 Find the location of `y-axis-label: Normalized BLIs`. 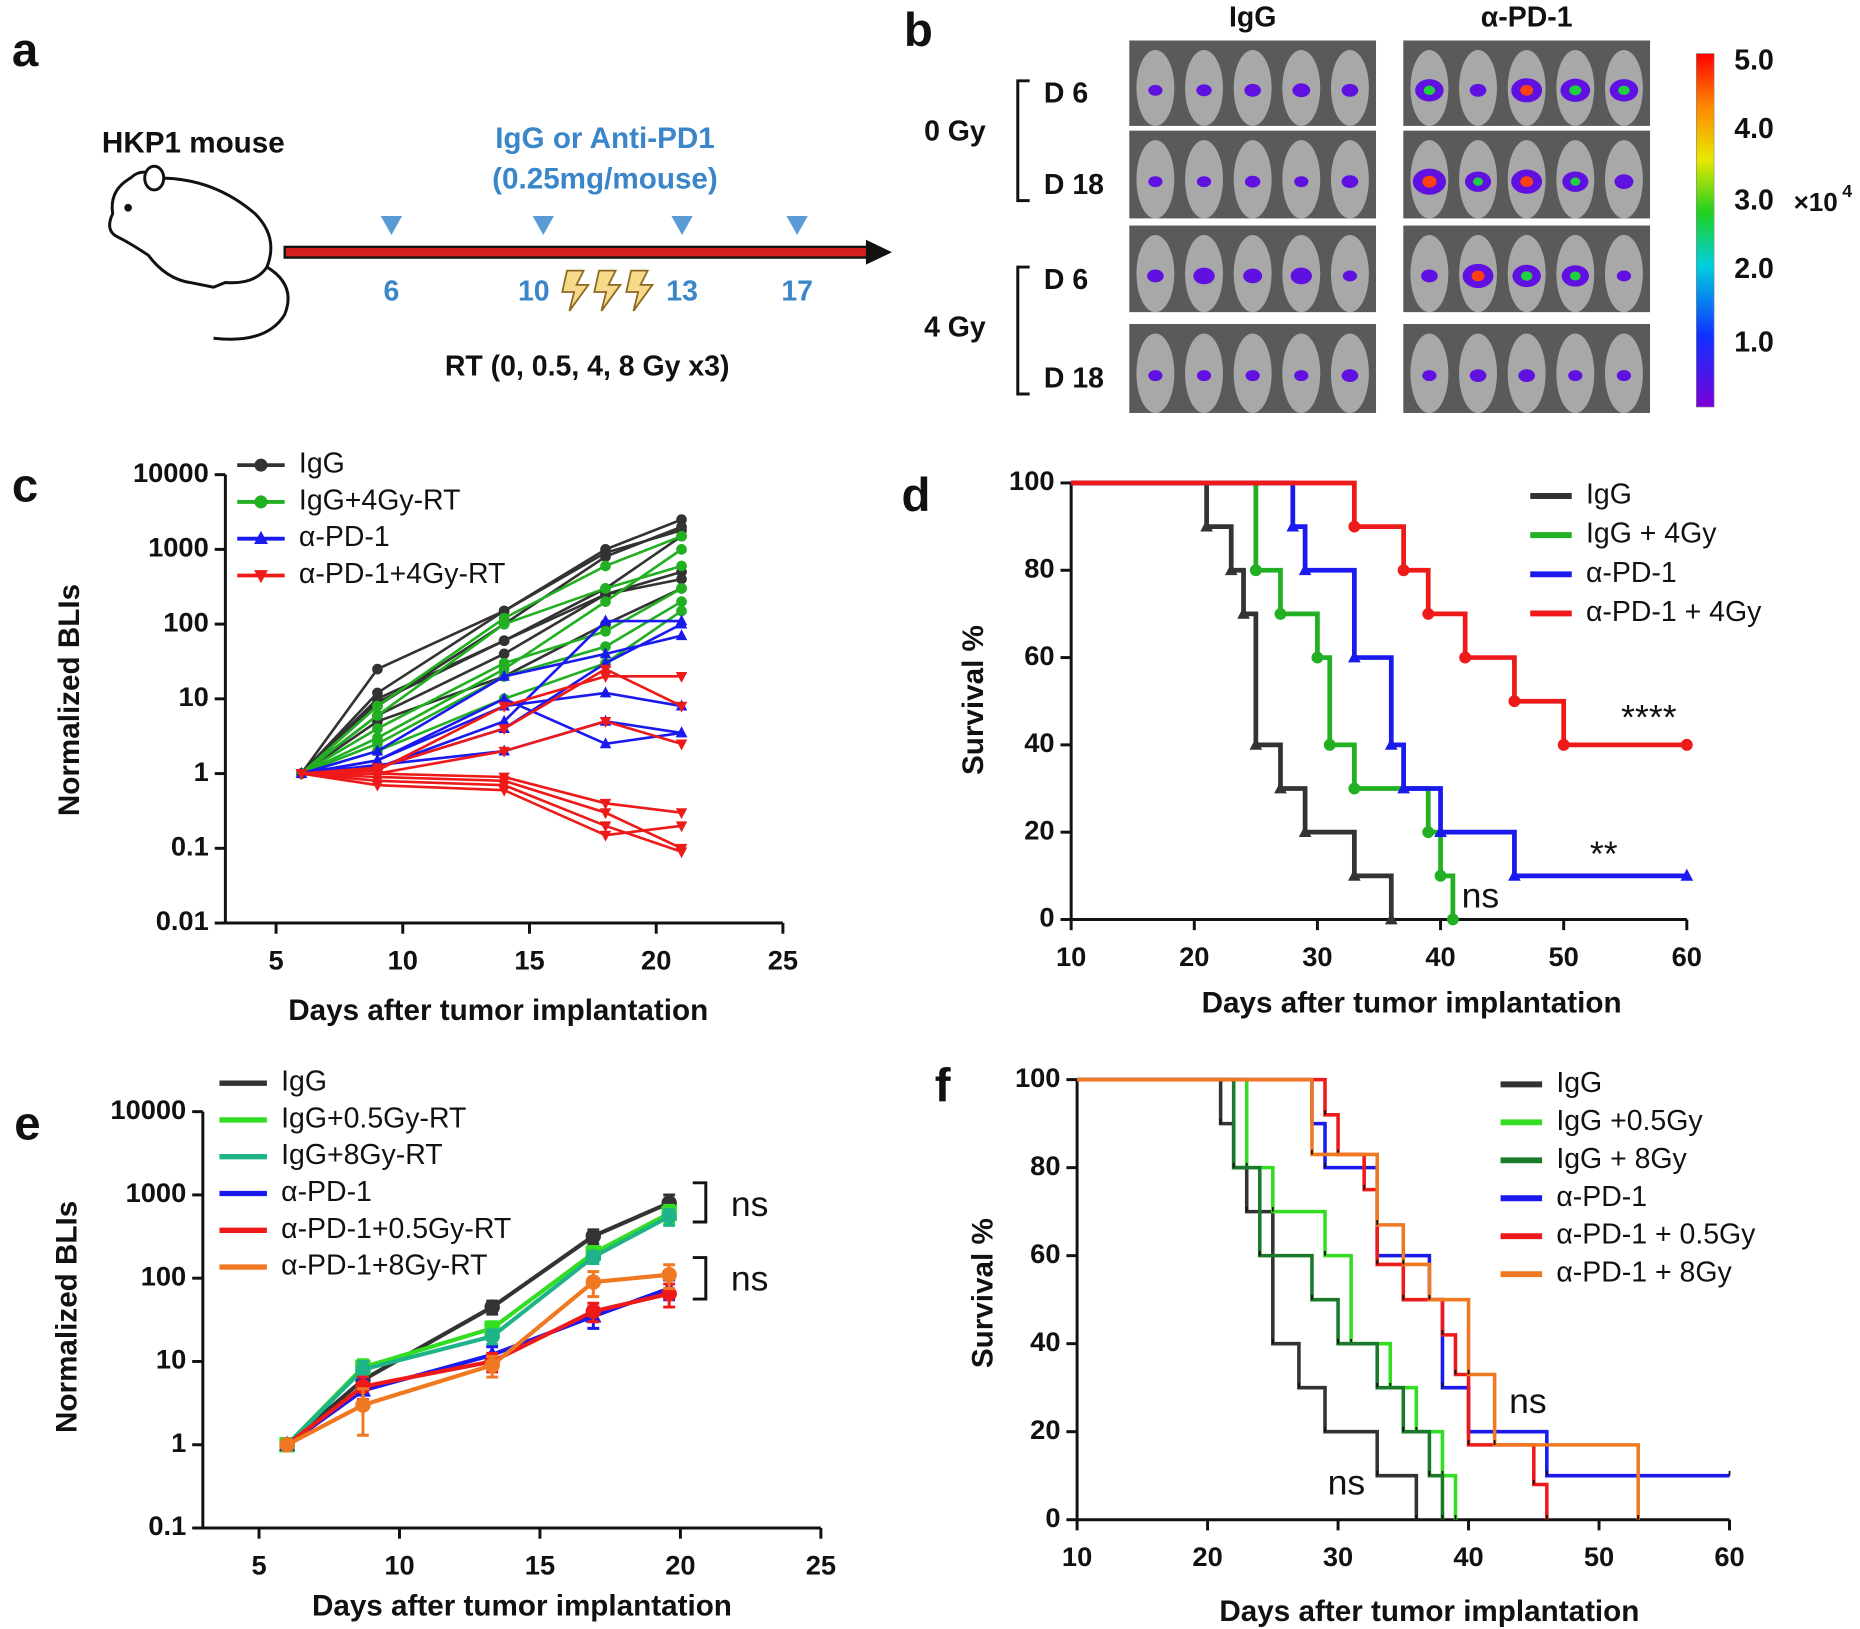

y-axis-label: Normalized BLIs is located at coordinates (67, 1317).